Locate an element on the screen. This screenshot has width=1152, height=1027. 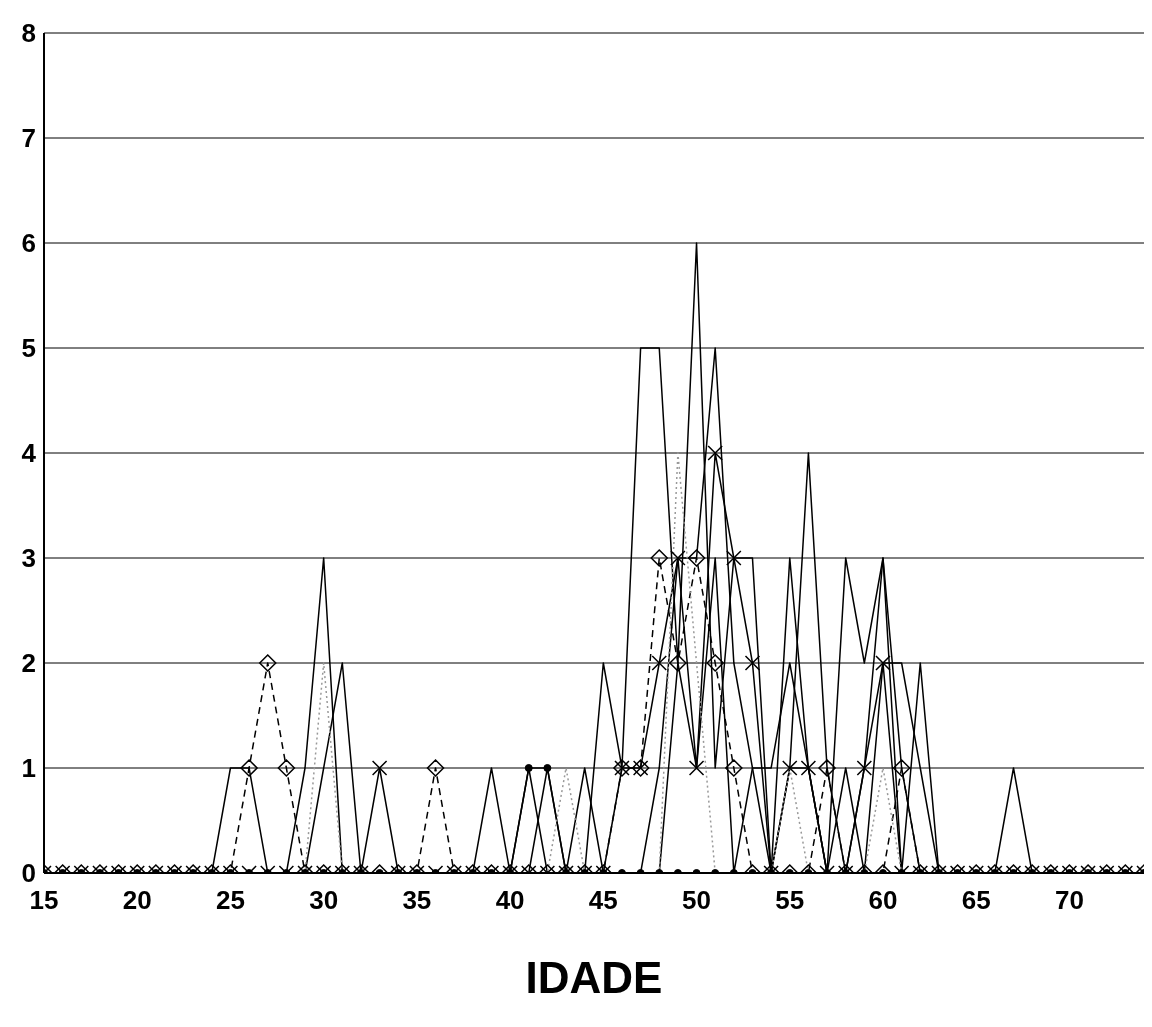
x-tick-label: 20 is located at coordinates (137, 900).